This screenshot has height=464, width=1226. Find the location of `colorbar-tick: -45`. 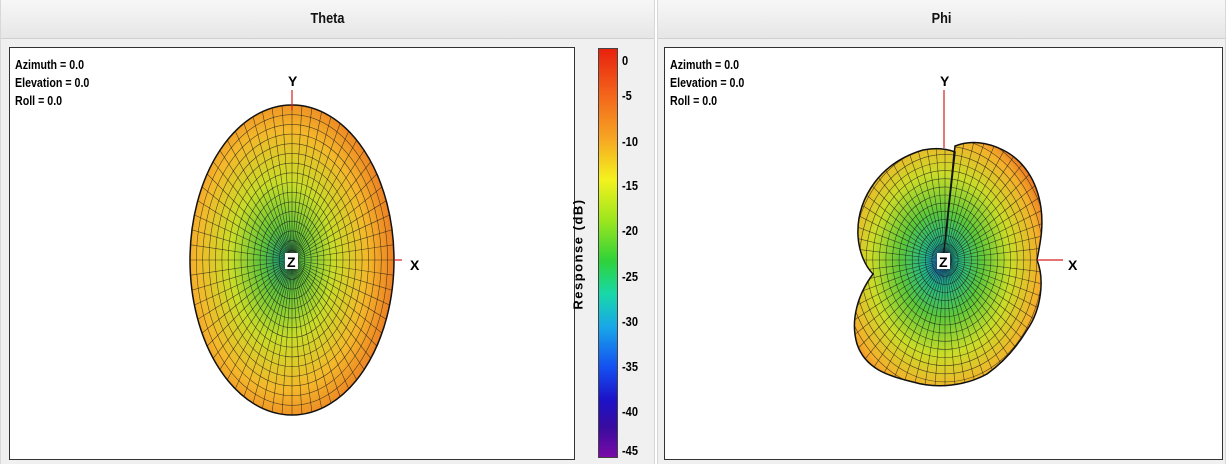

colorbar-tick: -45 is located at coordinates (630, 450).